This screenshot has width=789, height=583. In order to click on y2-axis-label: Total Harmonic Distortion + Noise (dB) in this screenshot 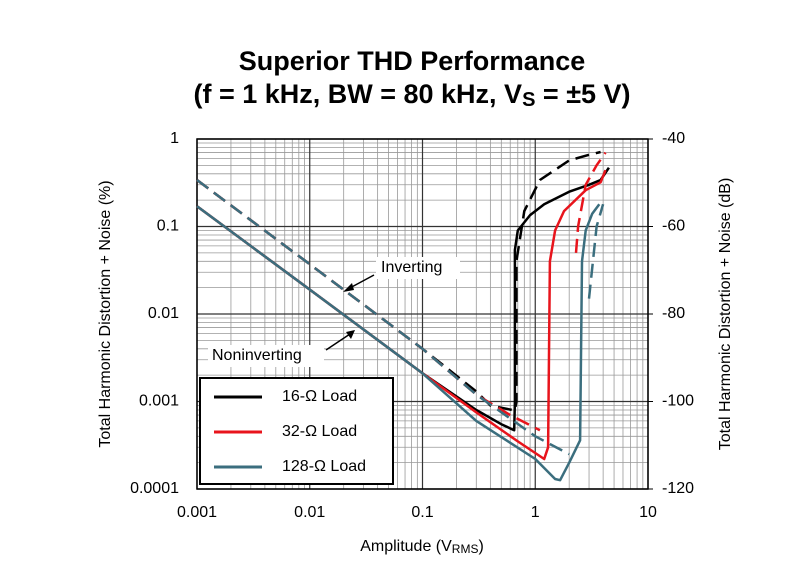, I will do `click(725, 314)`.